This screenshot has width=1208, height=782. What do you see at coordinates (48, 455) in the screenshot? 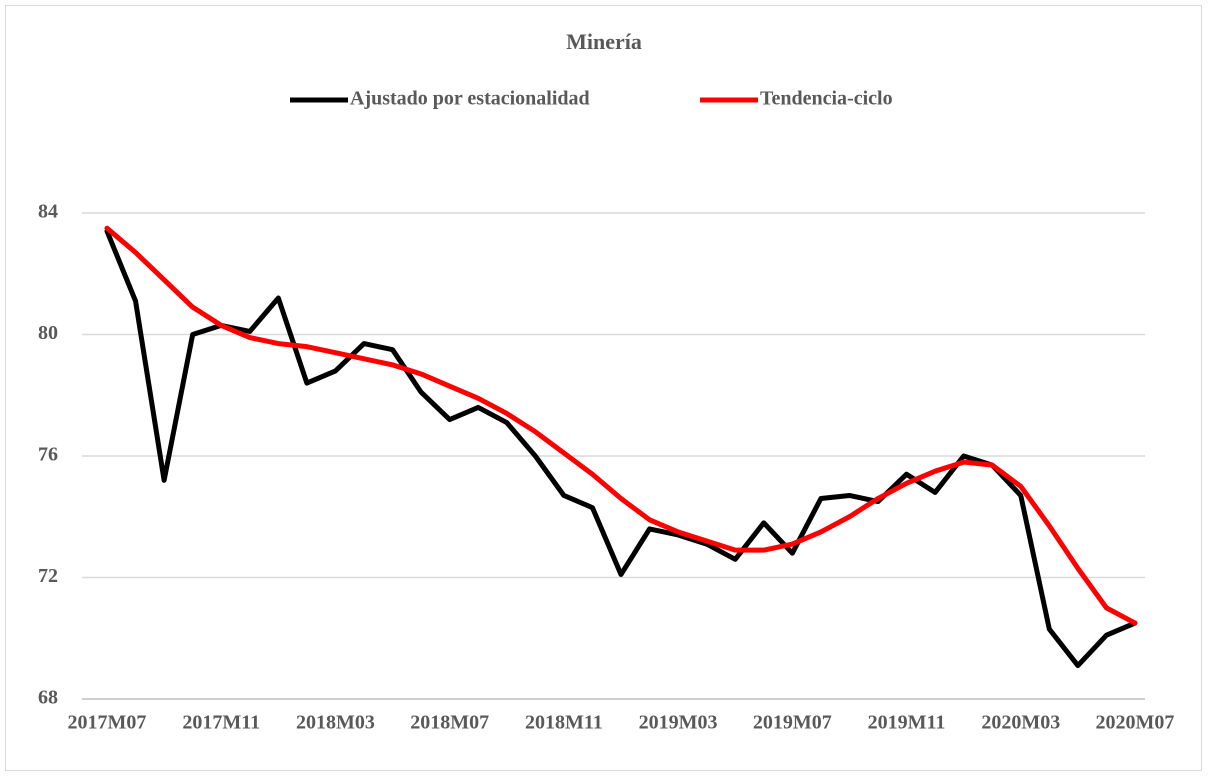
I see `y-tick-label: 76` at bounding box center [48, 455].